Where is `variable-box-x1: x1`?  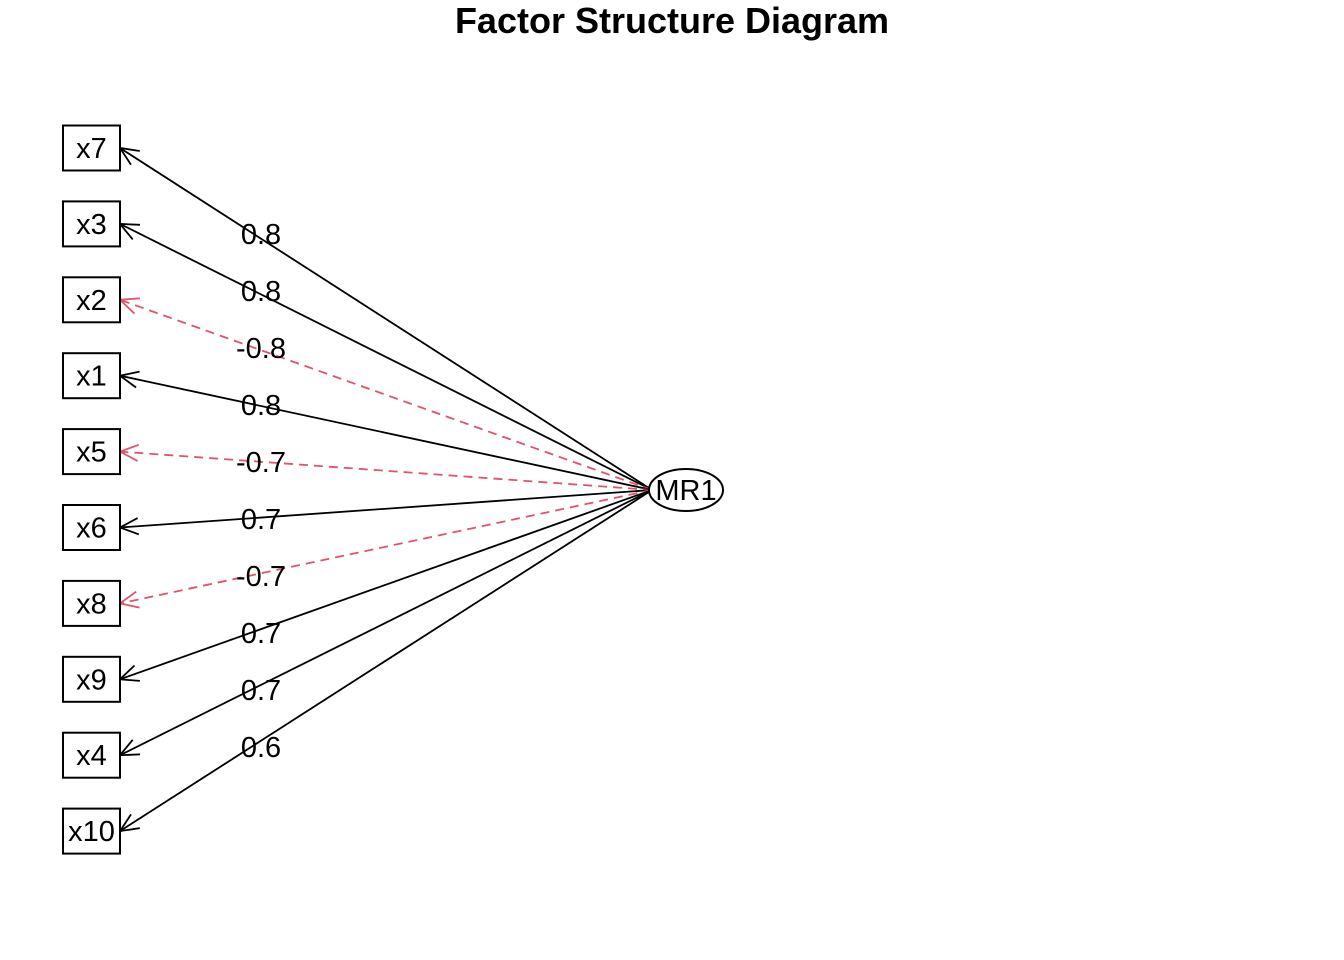 variable-box-x1: x1 is located at coordinates (91, 376).